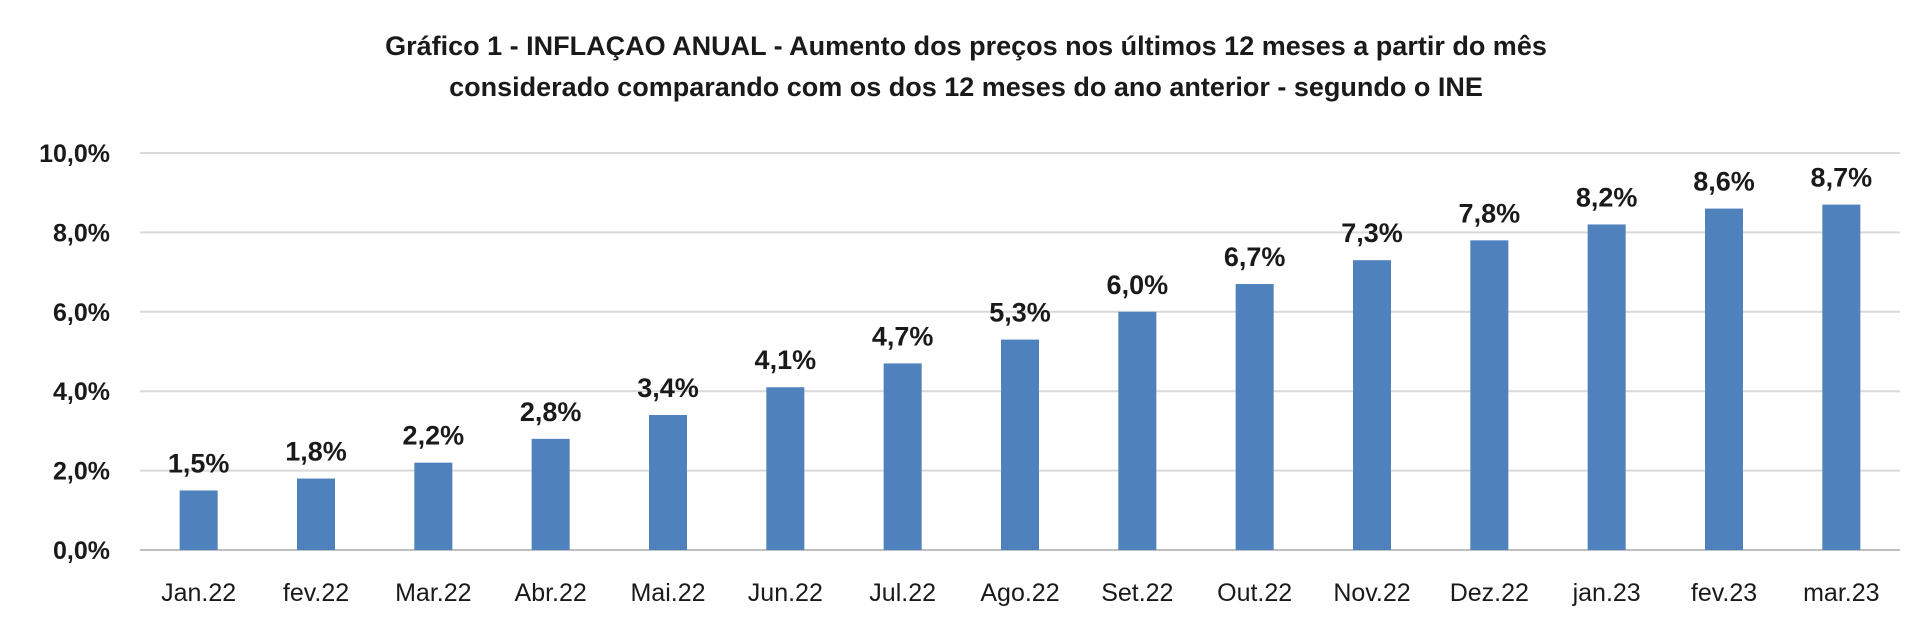 The height and width of the screenshot is (630, 1932). Describe the element at coordinates (1371, 593) in the screenshot. I see `x-tick-label: Nov.22` at that location.